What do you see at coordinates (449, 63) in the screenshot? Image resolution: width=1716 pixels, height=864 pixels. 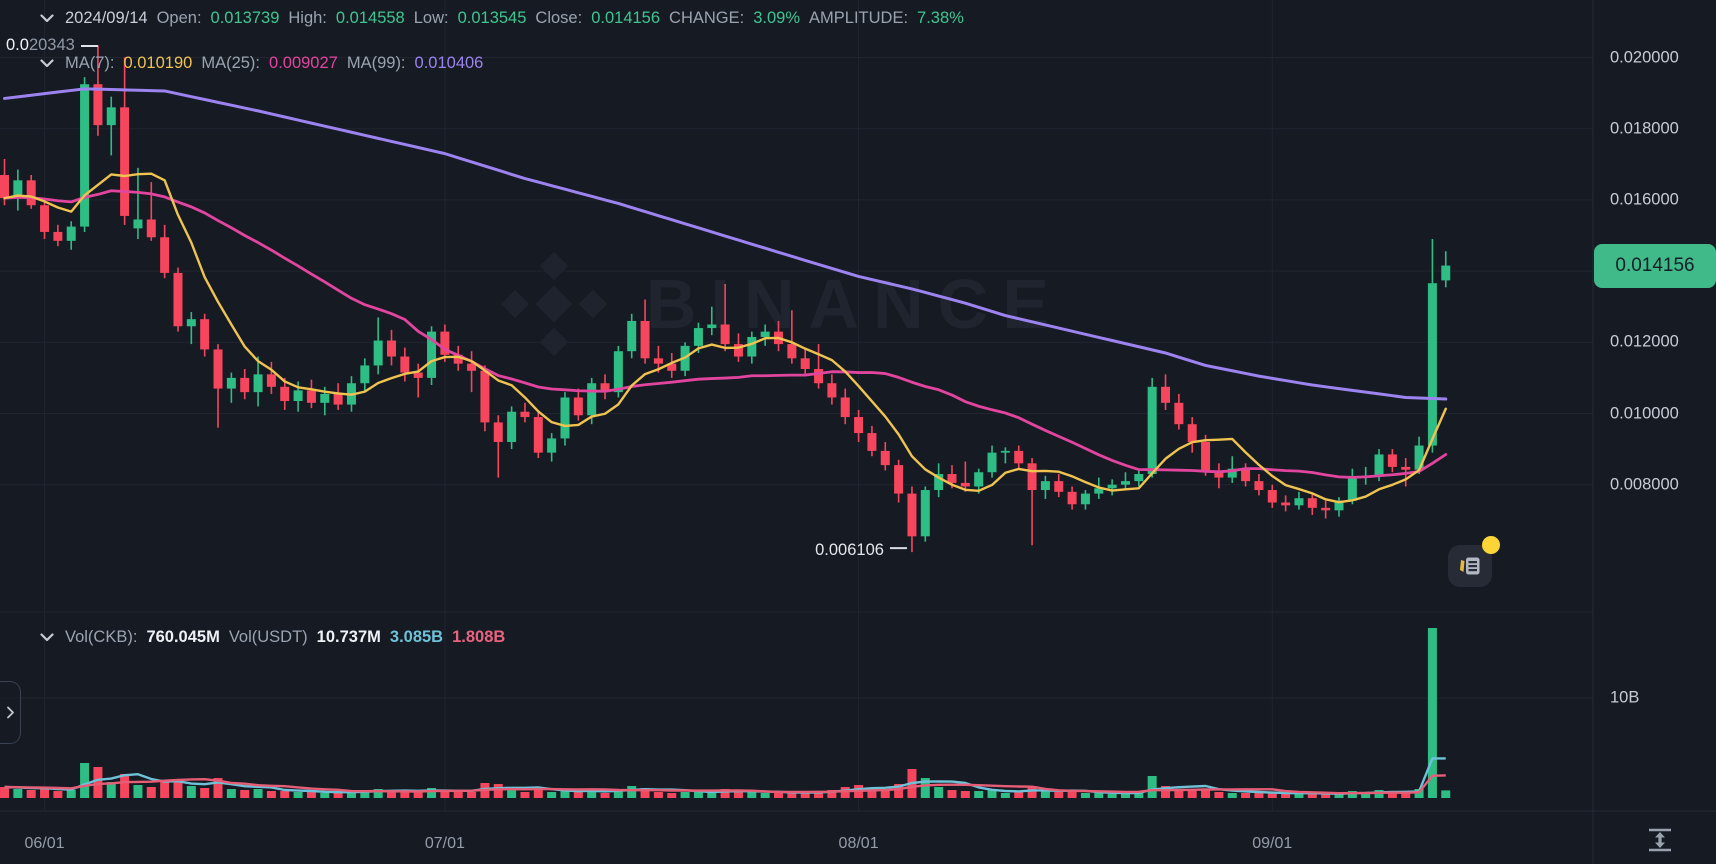 I see `ma99-value: 0.010406` at bounding box center [449, 63].